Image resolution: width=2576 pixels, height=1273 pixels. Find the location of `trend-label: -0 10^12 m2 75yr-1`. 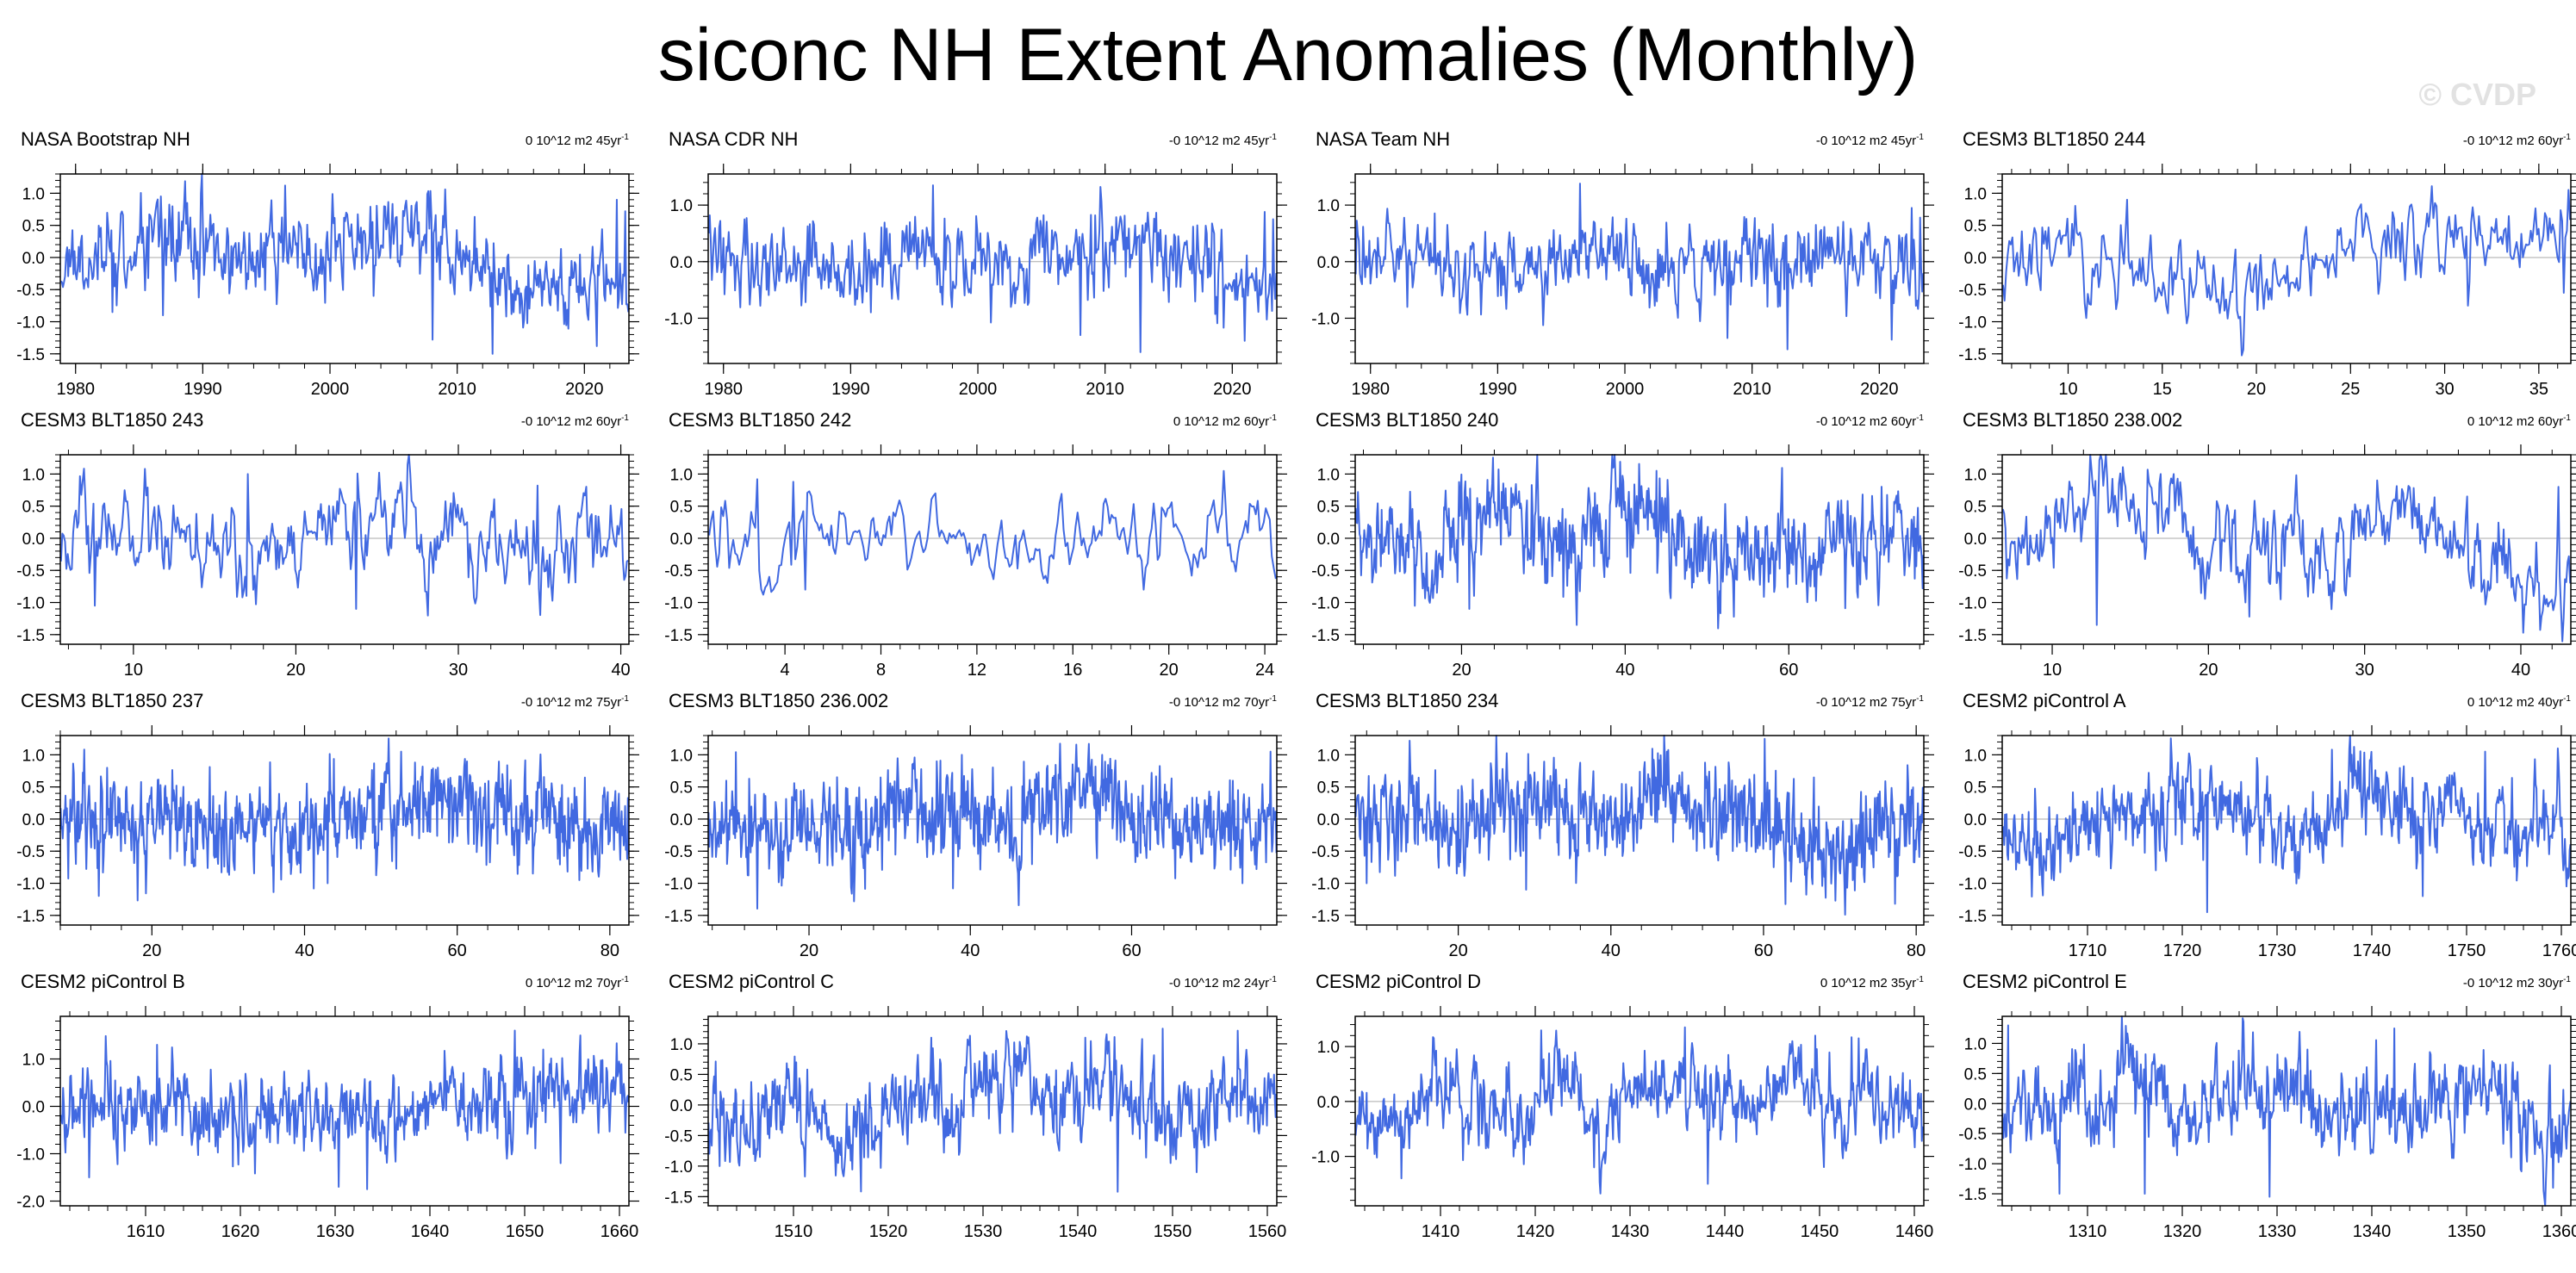

trend-label: -0 10^12 m2 75yr-1 is located at coordinates (1870, 701).